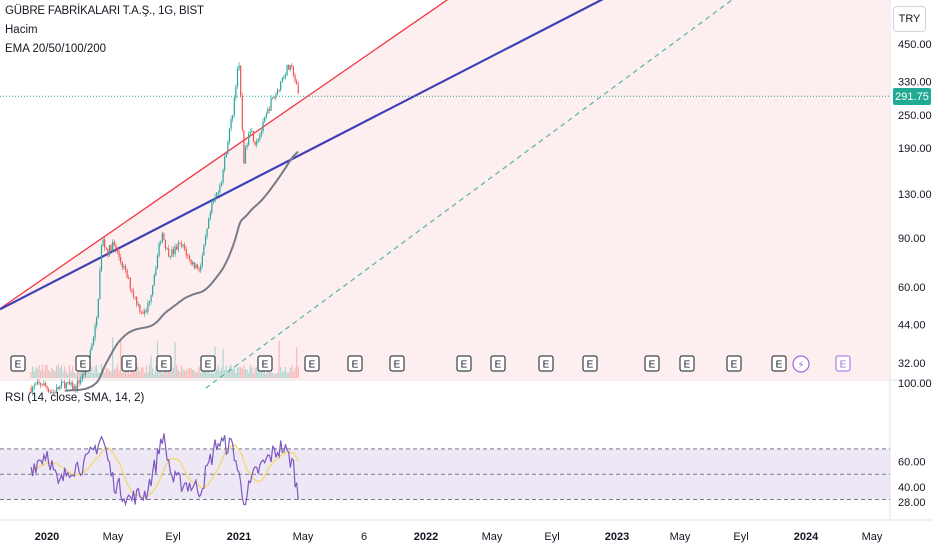  Describe the element at coordinates (843, 363) in the screenshot. I see `future-earnings-marker` at that location.